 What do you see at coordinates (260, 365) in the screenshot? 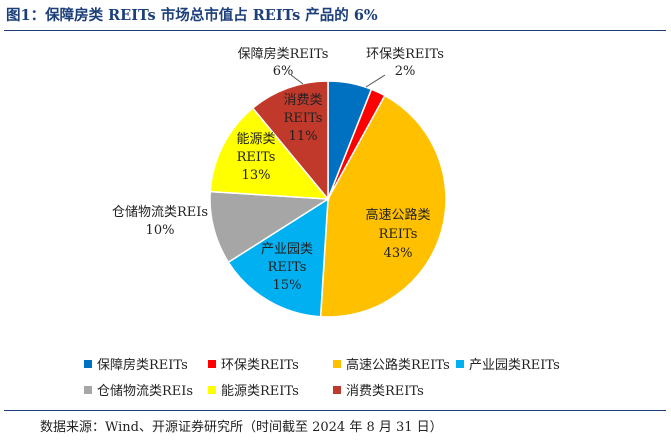
I see `legend-label: 环保类REITs` at bounding box center [260, 365].